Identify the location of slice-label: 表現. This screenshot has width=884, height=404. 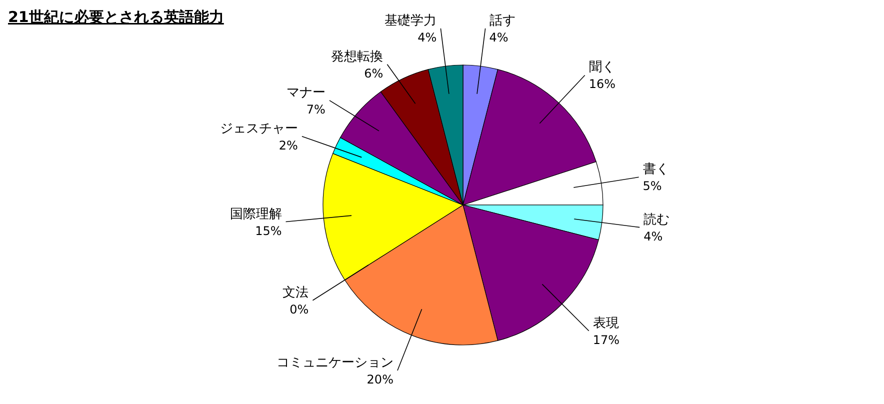
(605, 323).